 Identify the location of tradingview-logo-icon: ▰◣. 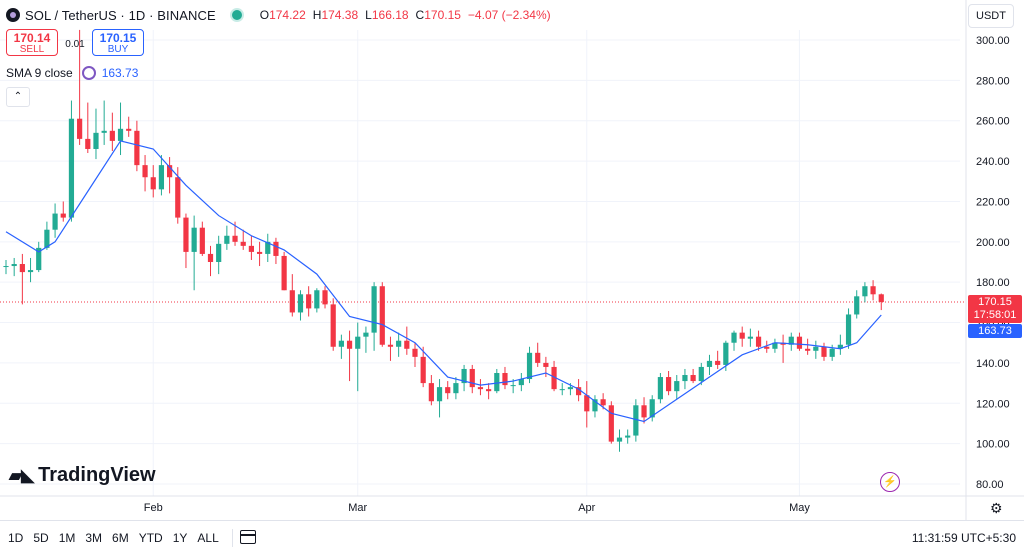
(21, 475).